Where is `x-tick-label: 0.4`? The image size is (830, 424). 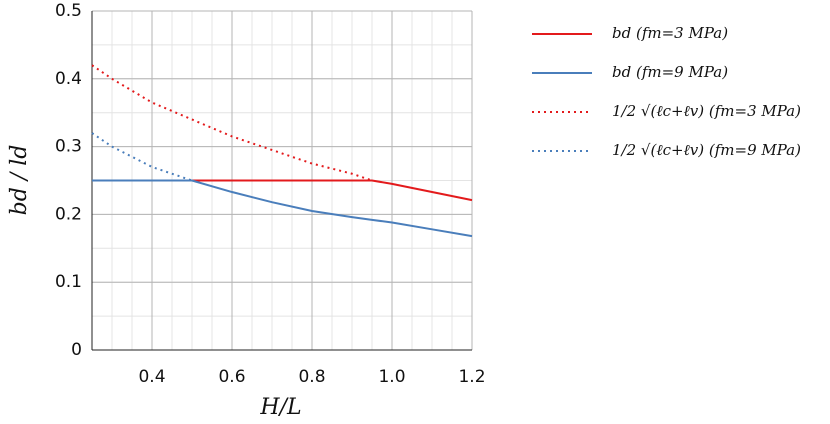
x-tick-label: 0.4 is located at coordinates (151, 377).